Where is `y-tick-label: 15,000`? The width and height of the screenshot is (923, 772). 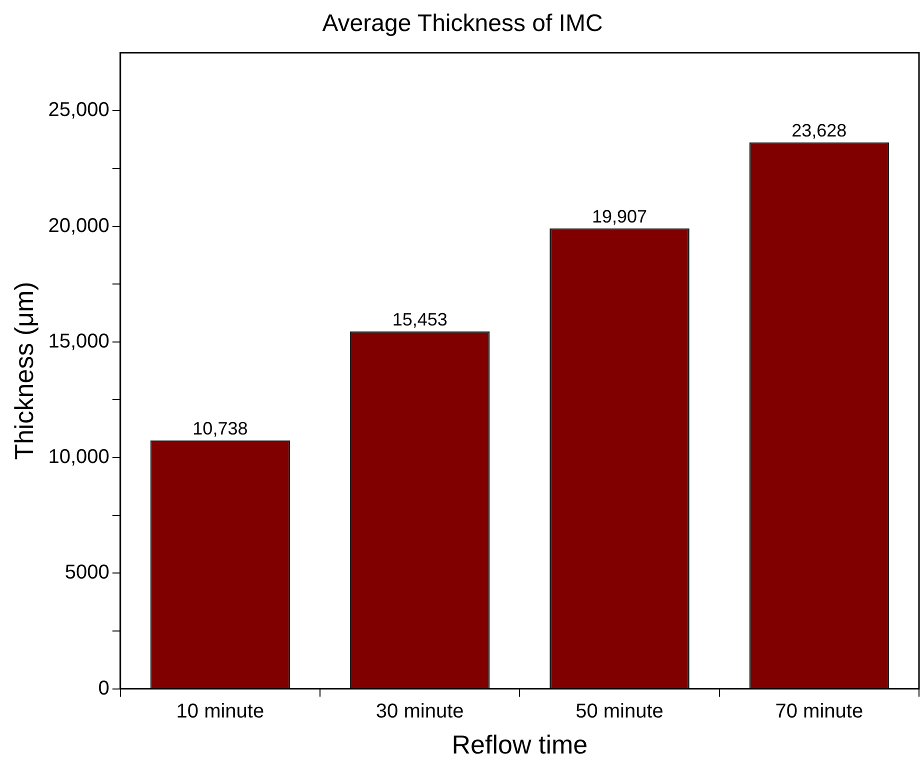
y-tick-label: 15,000 is located at coordinates (79, 341).